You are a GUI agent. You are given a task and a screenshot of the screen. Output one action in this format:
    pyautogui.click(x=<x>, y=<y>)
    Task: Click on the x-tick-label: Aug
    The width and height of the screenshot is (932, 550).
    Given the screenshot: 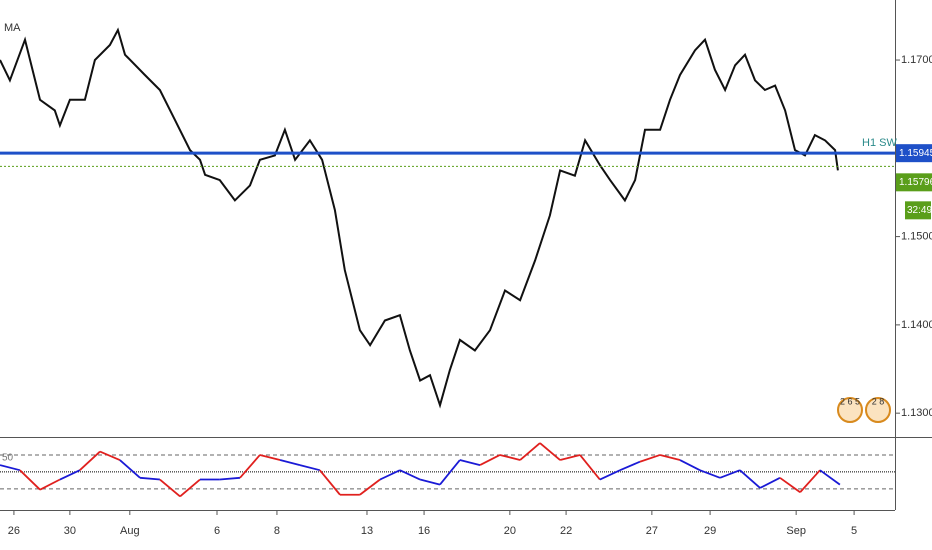 What is the action you would take?
    pyautogui.click(x=130, y=531)
    